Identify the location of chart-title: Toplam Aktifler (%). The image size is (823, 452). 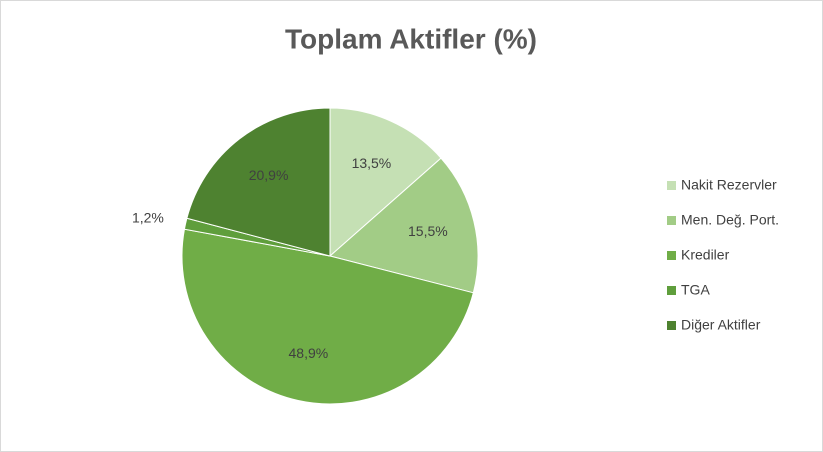
(411, 38).